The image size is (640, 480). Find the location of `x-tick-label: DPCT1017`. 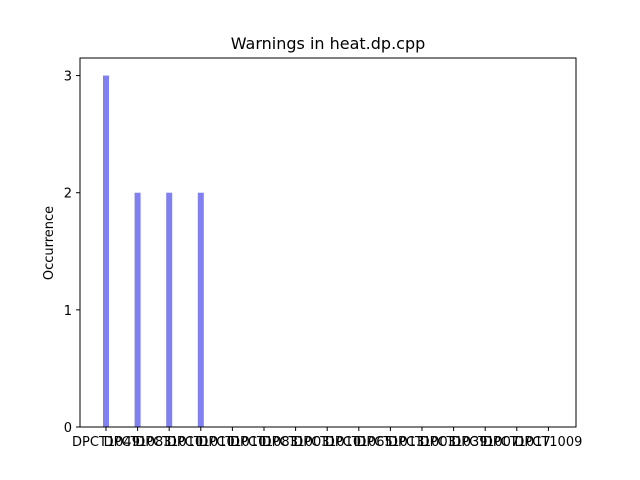

x-tick-label: DPCT1017 is located at coordinates (517, 442).